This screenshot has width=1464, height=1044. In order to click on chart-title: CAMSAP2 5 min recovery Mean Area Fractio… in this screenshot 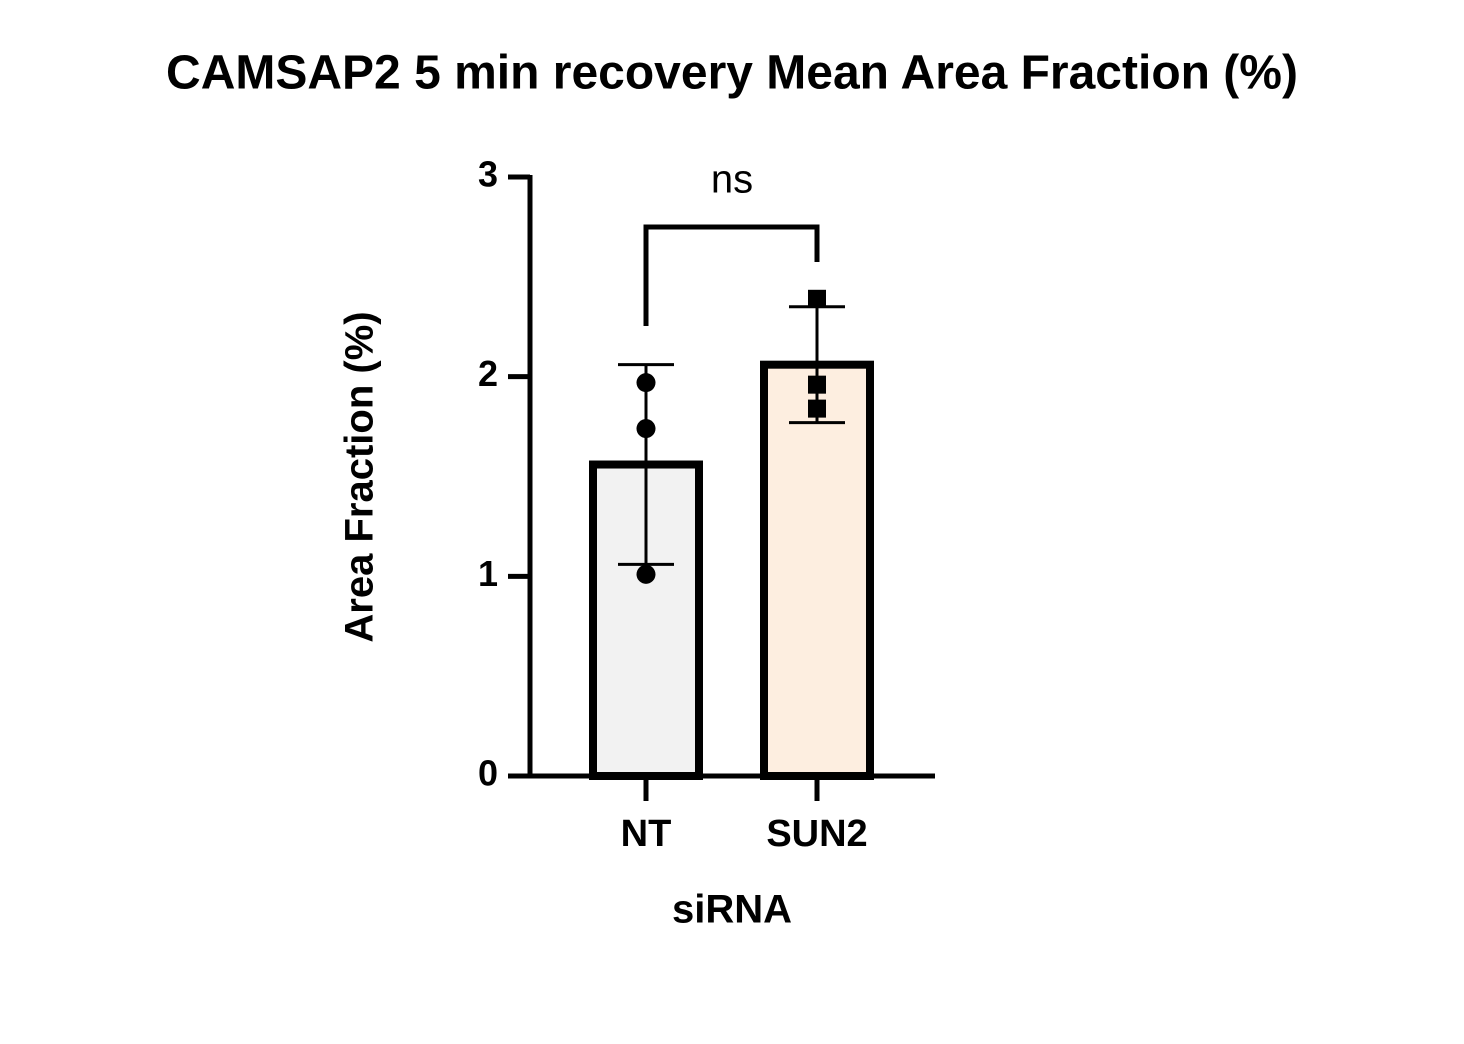, I will do `click(732, 73)`.